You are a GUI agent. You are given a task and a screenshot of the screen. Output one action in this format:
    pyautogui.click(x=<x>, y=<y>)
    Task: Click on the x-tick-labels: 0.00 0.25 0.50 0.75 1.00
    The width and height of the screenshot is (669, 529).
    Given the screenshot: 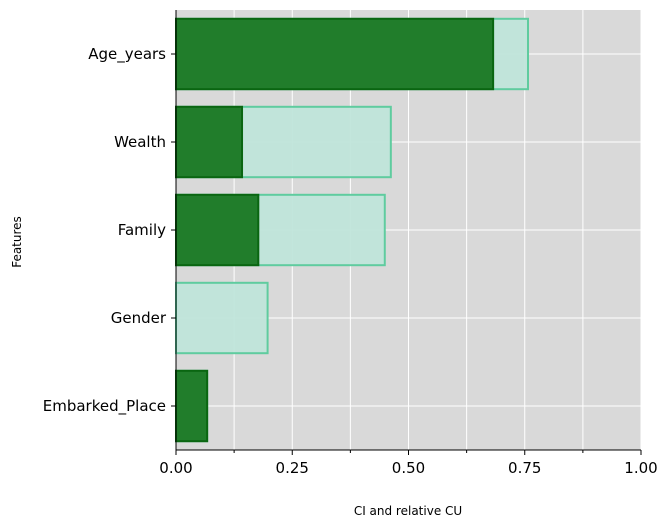 What is the action you would take?
    pyautogui.click(x=408, y=463)
    